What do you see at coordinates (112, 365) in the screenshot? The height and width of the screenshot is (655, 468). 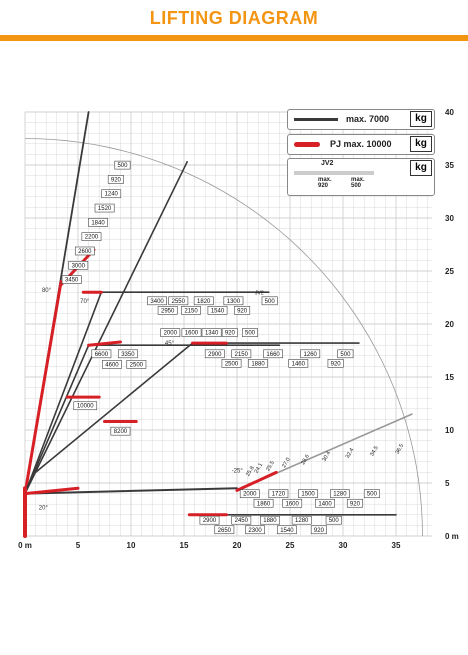 I see `load-value: 4600` at bounding box center [112, 365].